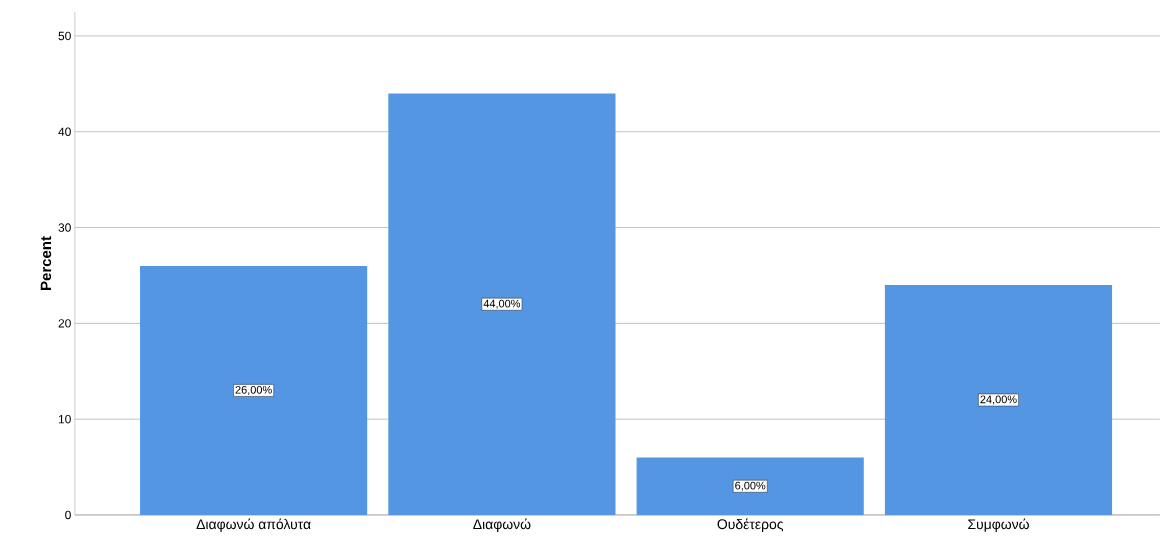  I want to click on data-label: 26,00%, so click(253, 390).